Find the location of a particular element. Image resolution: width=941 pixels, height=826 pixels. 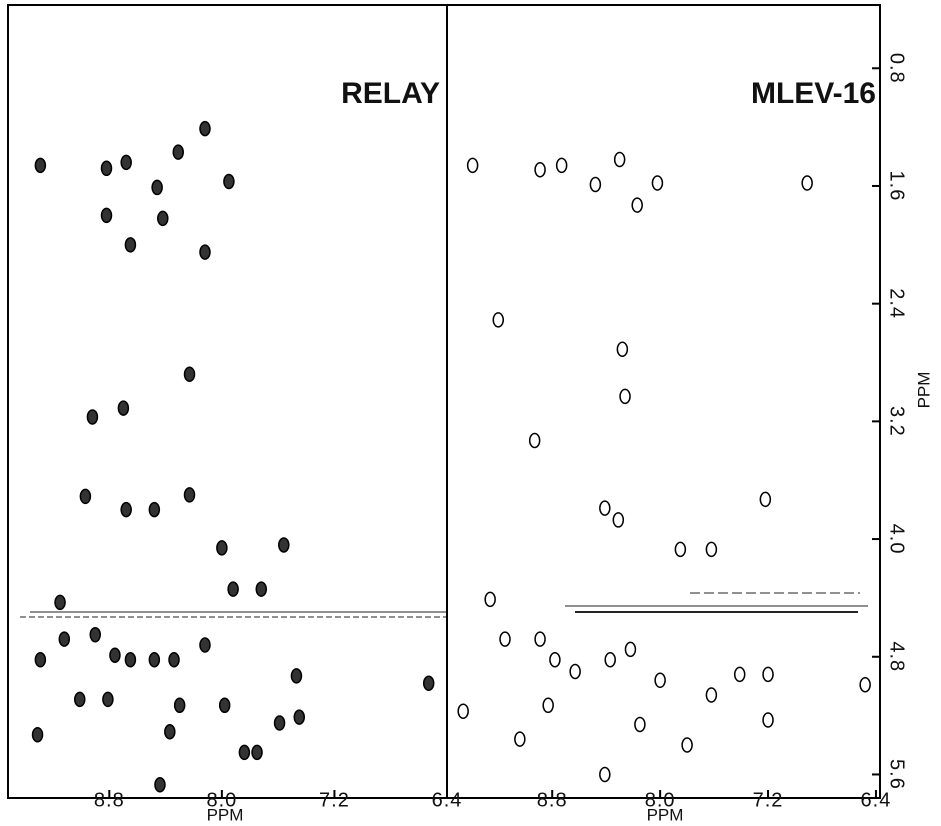

y-tick-label: 0.8 is located at coordinates (897, 68).